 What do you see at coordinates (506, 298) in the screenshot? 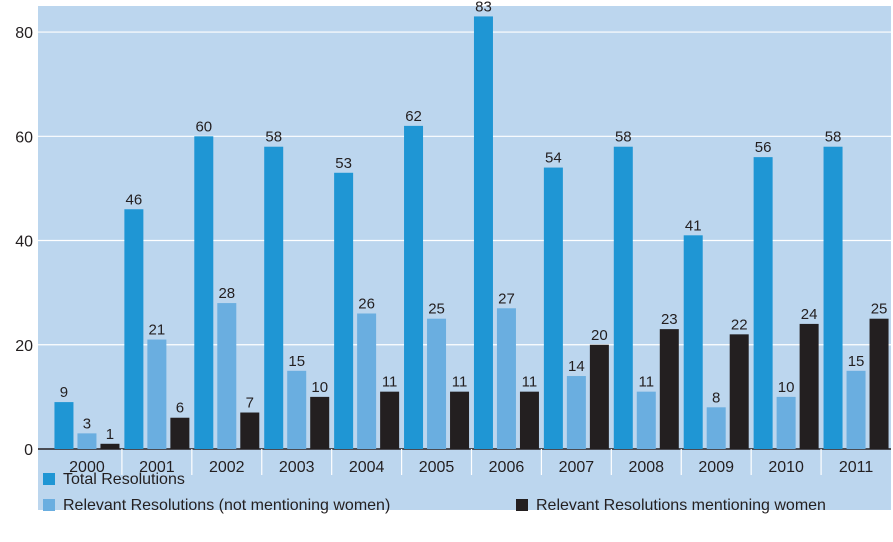
I see `data-label-2-2006: 27` at bounding box center [506, 298].